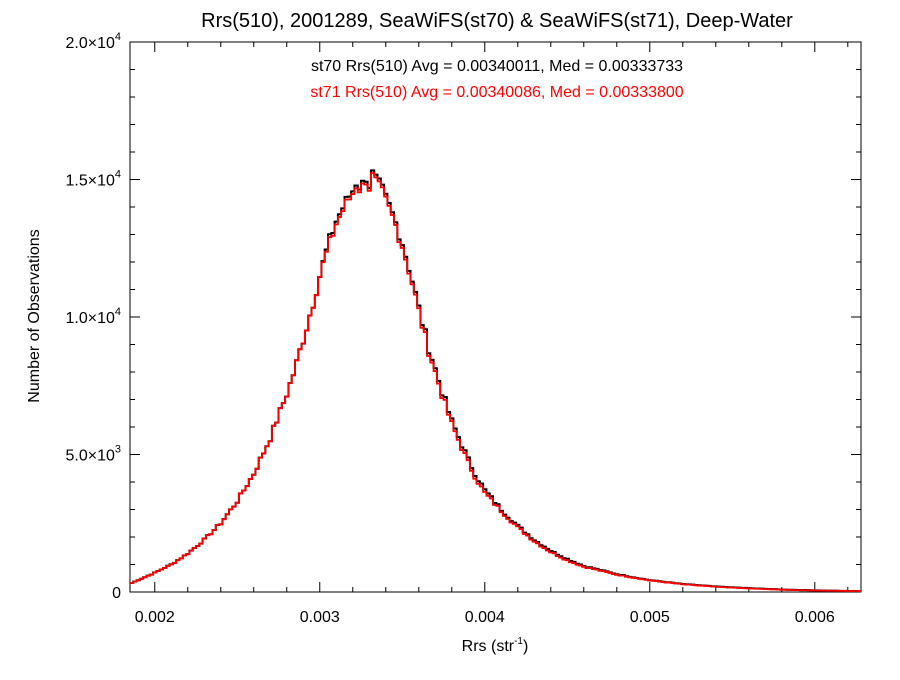 The image size is (900, 680). I want to click on y-tick-label-mantissa: 2.0×10, so click(89, 43).